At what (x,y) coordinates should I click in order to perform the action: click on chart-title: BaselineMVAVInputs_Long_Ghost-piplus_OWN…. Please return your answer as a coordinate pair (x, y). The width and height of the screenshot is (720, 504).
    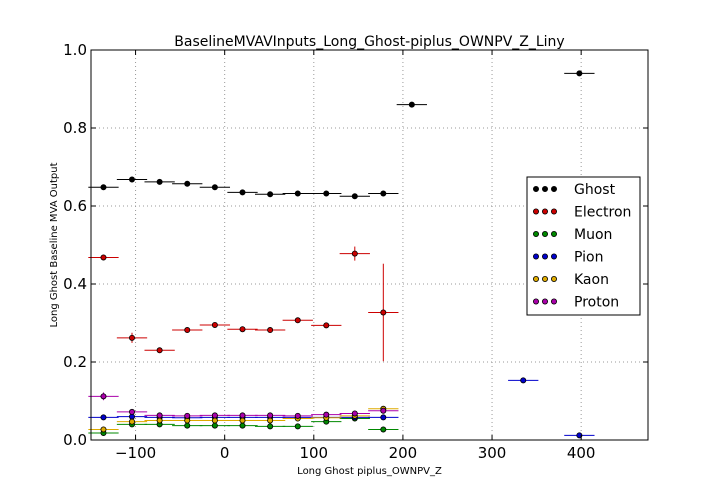
    Looking at the image, I should click on (369, 42).